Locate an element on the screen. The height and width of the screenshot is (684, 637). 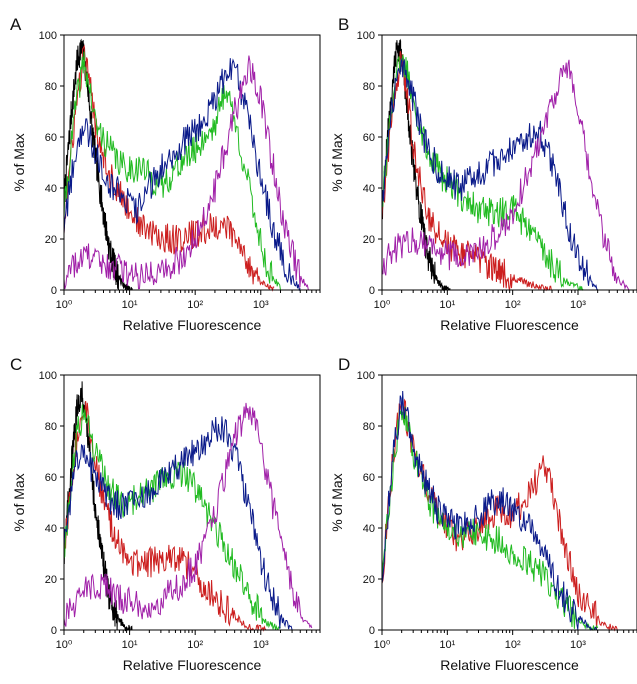
panel-label: A is located at coordinates (16, 24).